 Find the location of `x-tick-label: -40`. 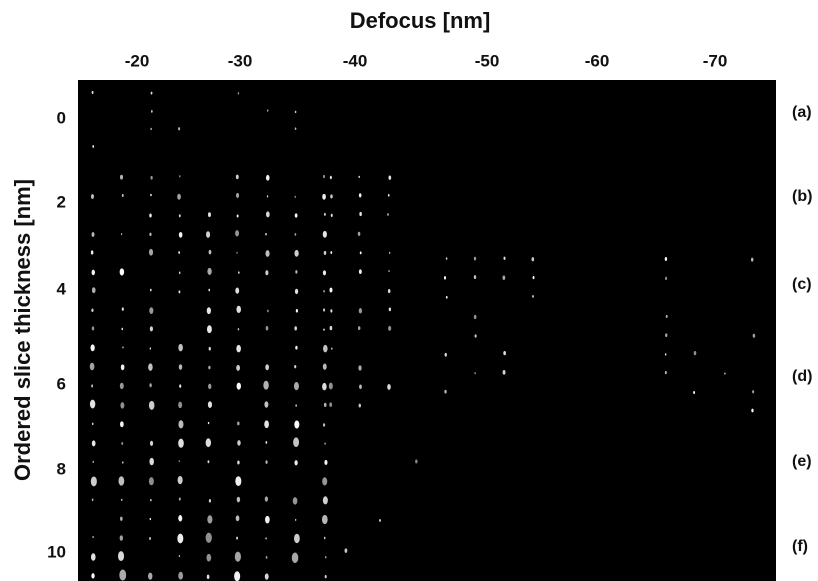

x-tick-label: -40 is located at coordinates (355, 60).